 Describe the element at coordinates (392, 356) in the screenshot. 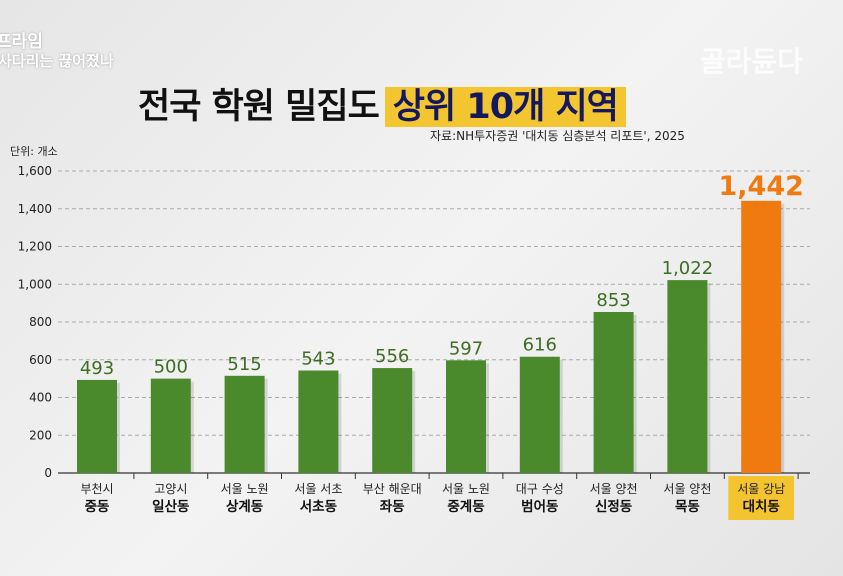

I see `value-label: 556` at that location.